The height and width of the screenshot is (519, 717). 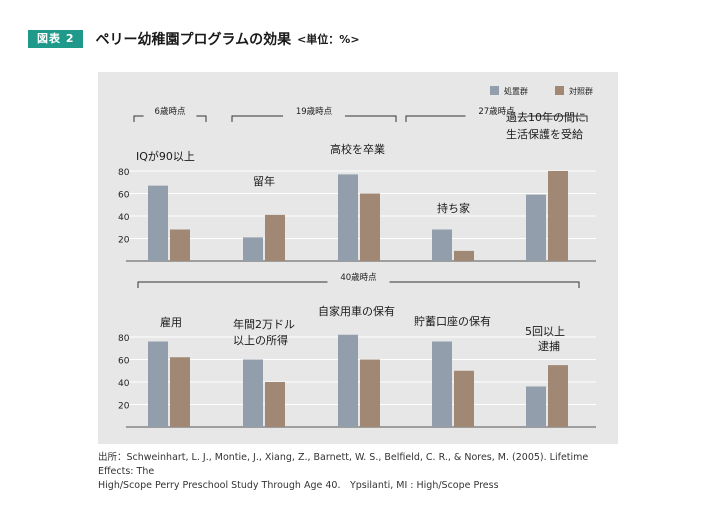 I want to click on category-label: 留年, so click(x=264, y=181).